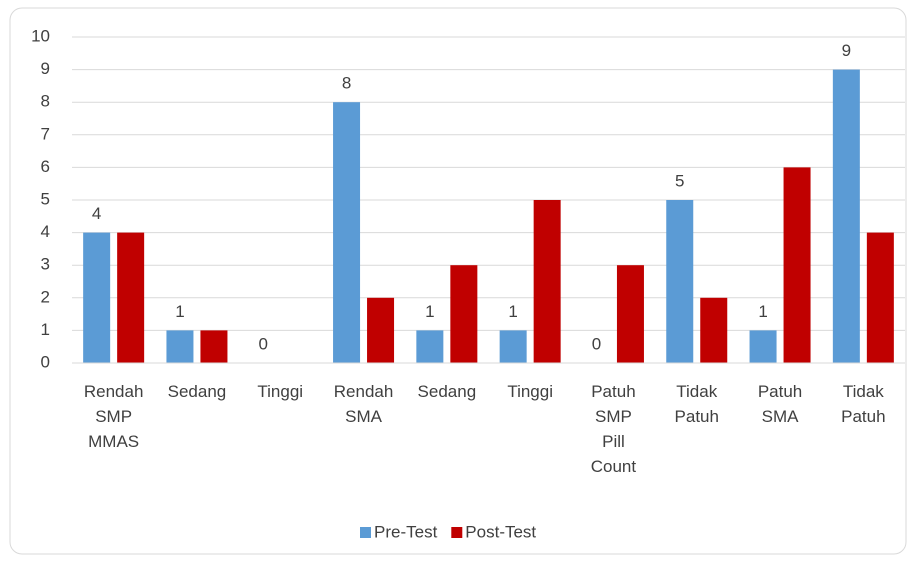 The image size is (917, 563). Describe the element at coordinates (780, 404) in the screenshot. I see `x-tick-label: Patuh SMA` at that location.